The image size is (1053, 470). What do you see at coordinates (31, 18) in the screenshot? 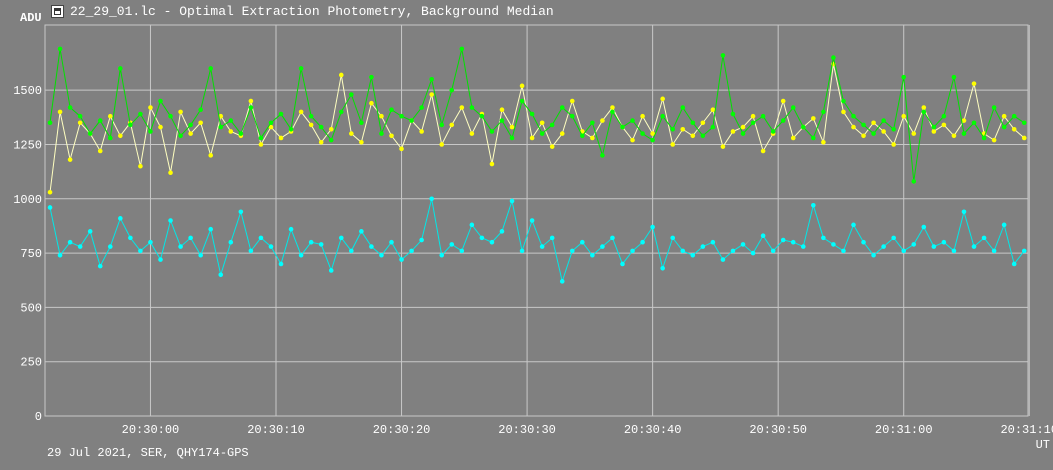
I see `y-axis-label: ADU` at bounding box center [31, 18].